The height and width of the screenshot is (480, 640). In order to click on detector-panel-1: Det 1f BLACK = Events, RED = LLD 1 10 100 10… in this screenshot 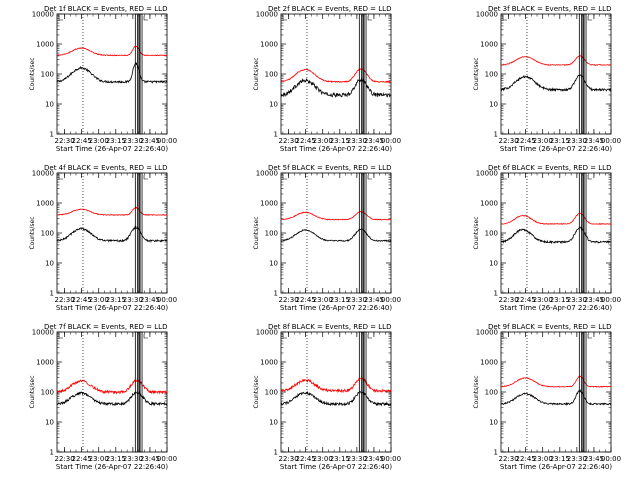, I will do `click(103, 79)`.